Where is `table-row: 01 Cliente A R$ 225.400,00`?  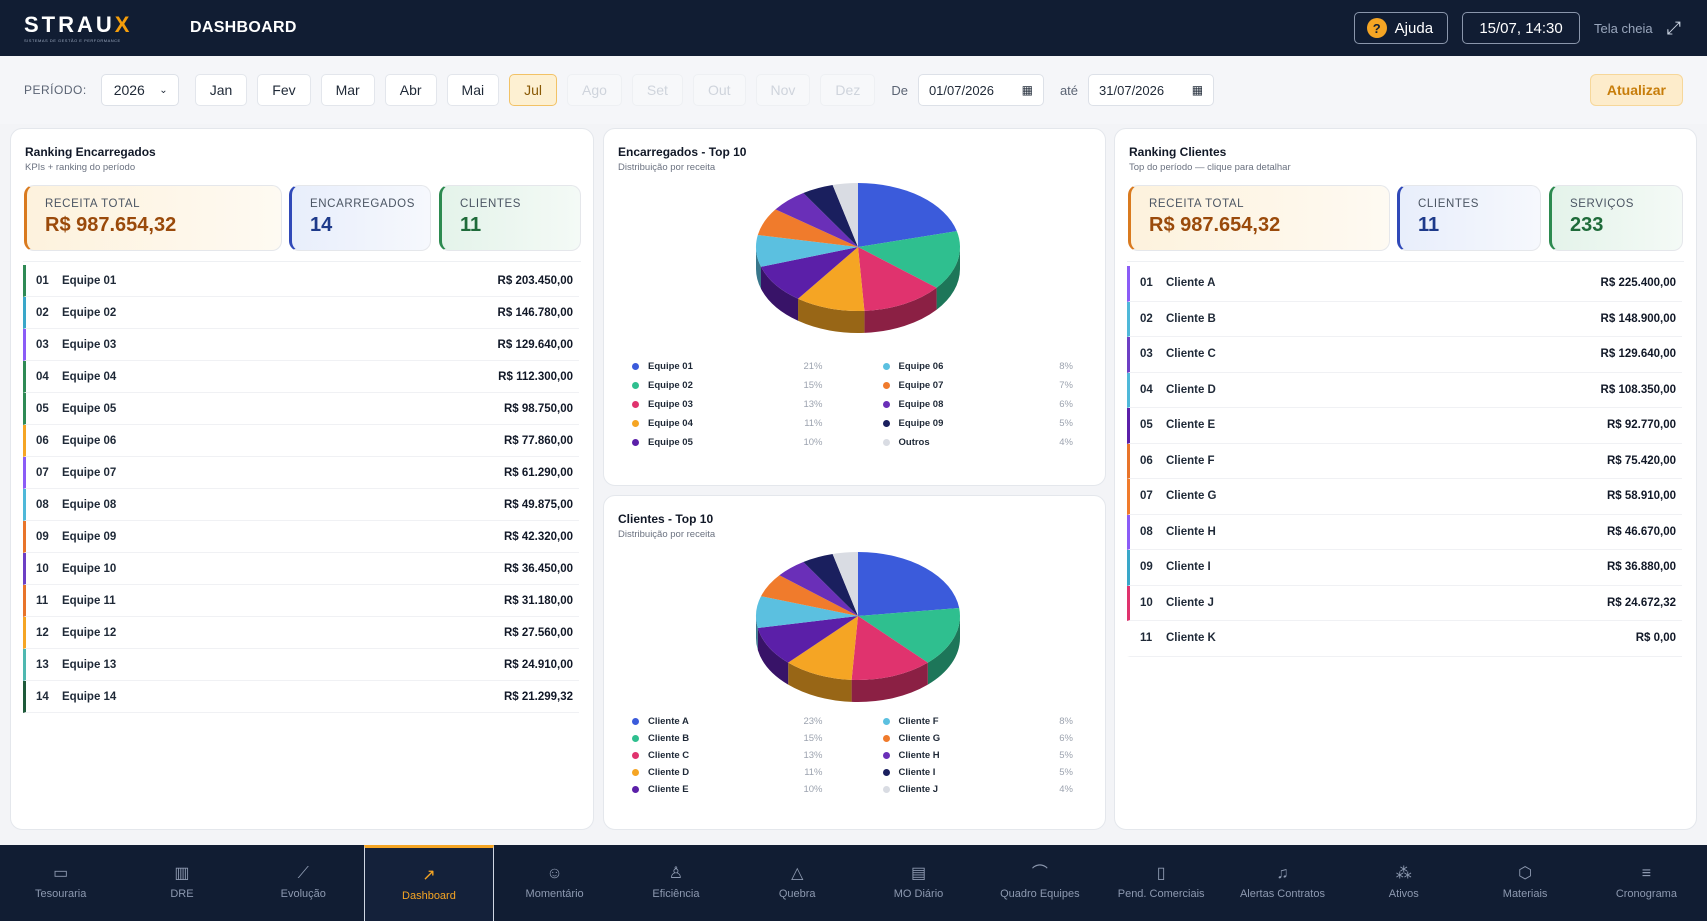 table-row: 01 Cliente A R$ 225.400,00 is located at coordinates (1404, 284).